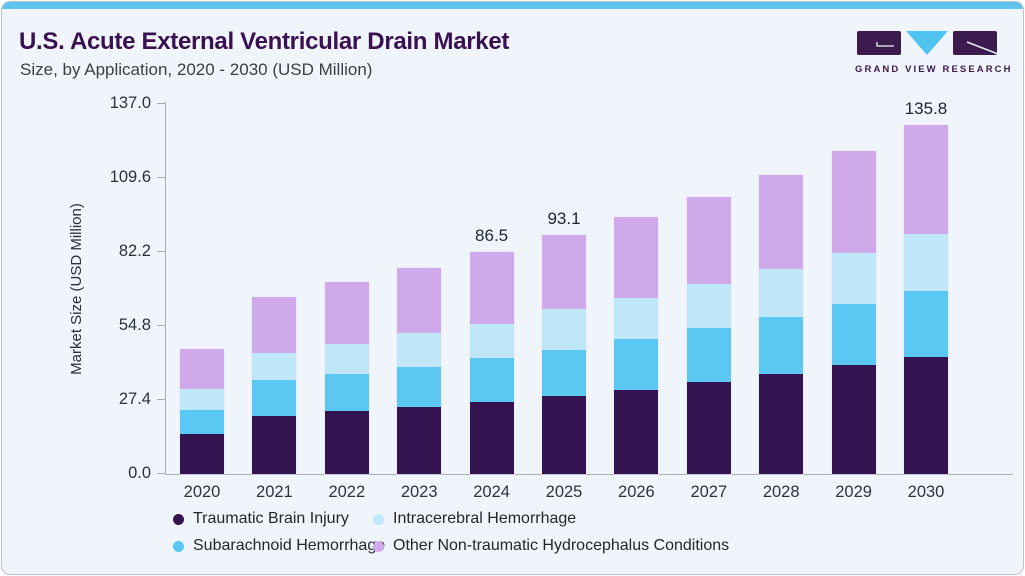 The width and height of the screenshot is (1025, 576). I want to click on gvr-logo: GRAND VIEW RESEARCH, so click(934, 52).